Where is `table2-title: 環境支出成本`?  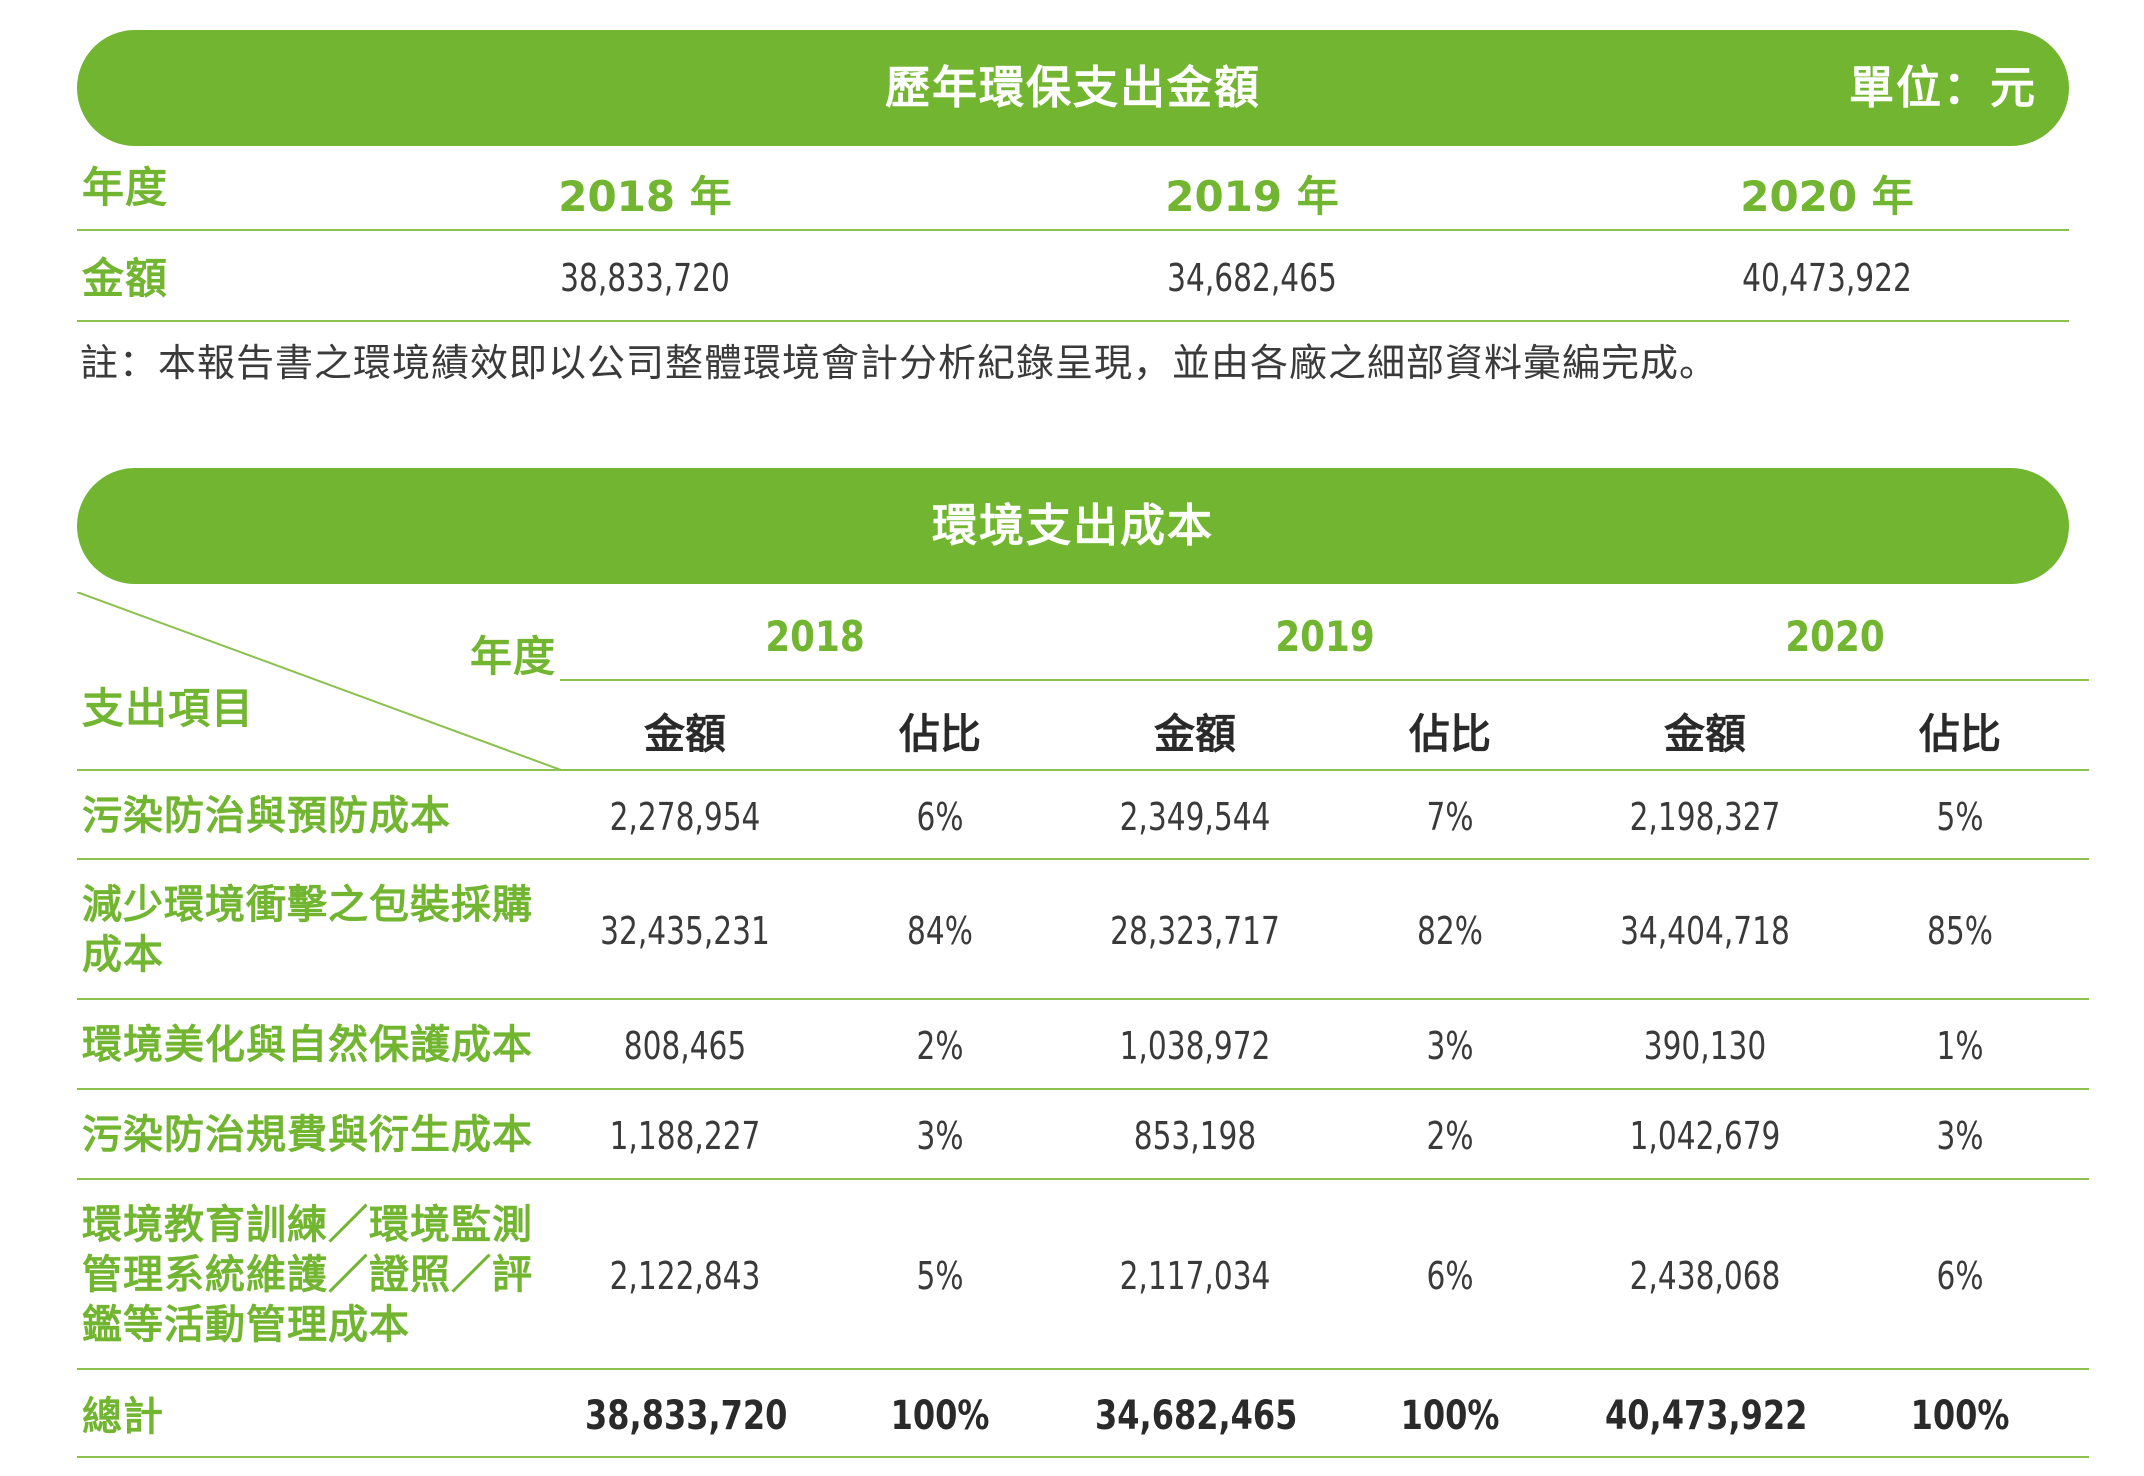 table2-title: 環境支出成本 is located at coordinates (1072, 525).